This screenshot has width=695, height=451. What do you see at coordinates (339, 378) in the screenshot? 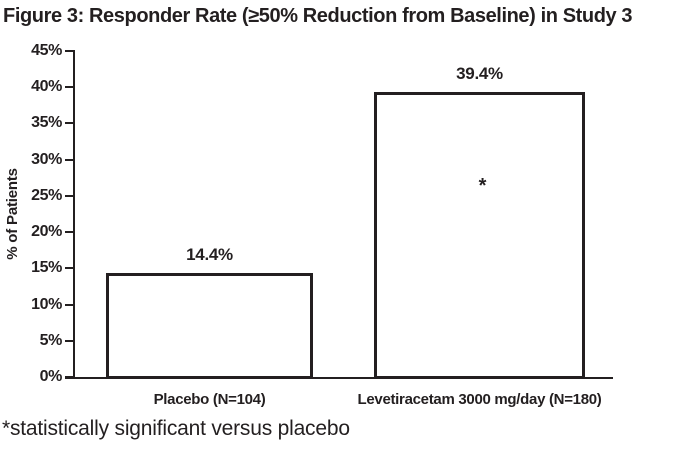
I see `x-axis-line` at bounding box center [339, 378].